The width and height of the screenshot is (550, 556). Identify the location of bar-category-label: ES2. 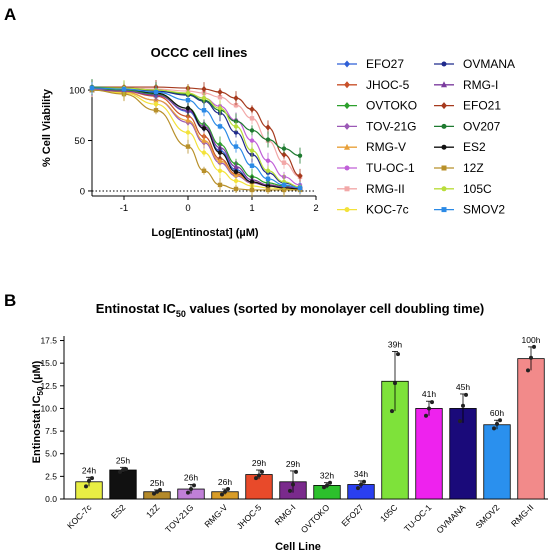
(118, 511).